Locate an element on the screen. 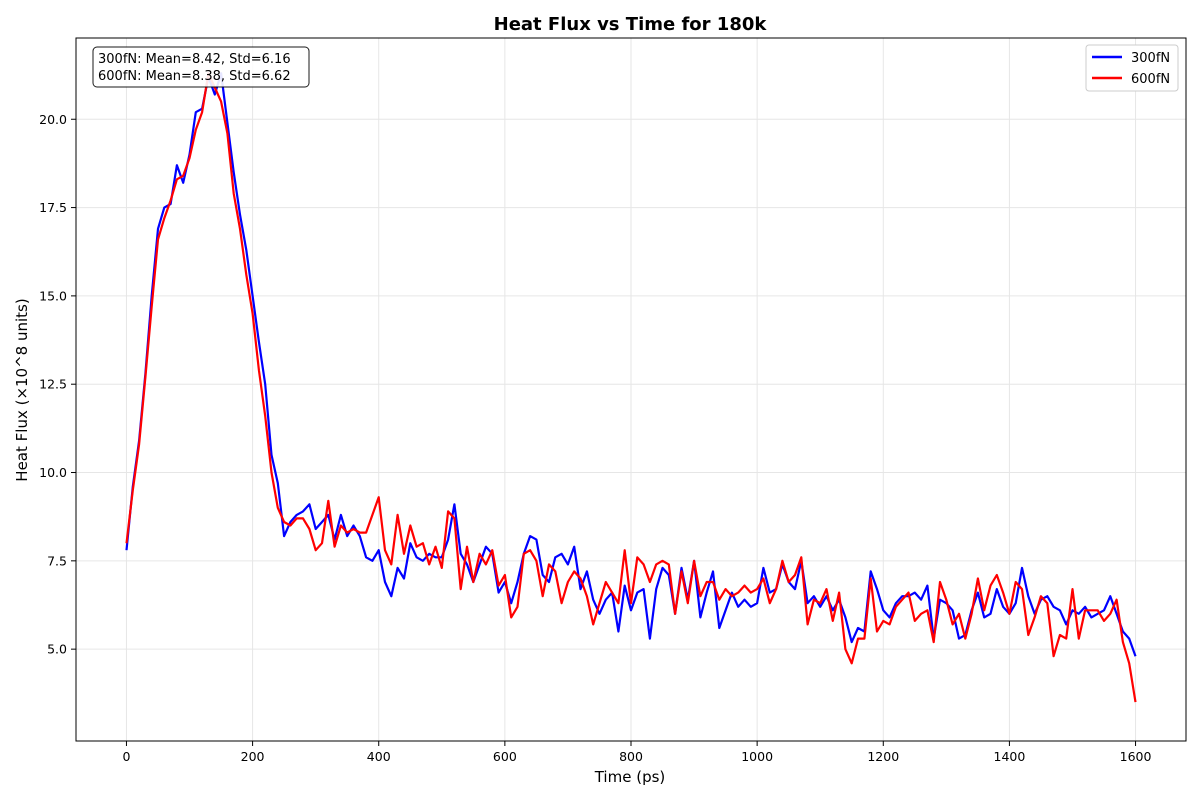 The width and height of the screenshot is (1200, 800). y-tick-label: 17.5 is located at coordinates (53, 207).